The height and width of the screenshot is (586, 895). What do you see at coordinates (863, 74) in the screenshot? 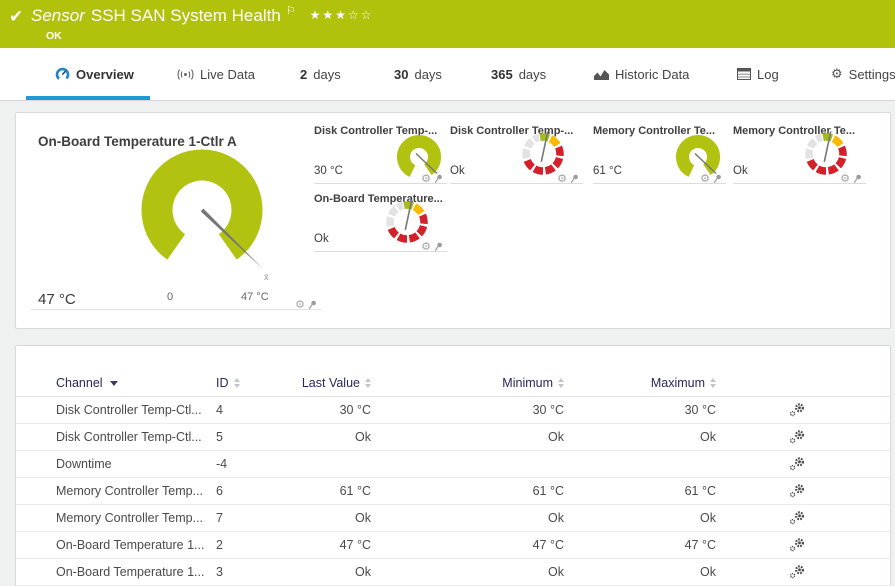
I see `tab-settings: ⚙ Settings` at bounding box center [863, 74].